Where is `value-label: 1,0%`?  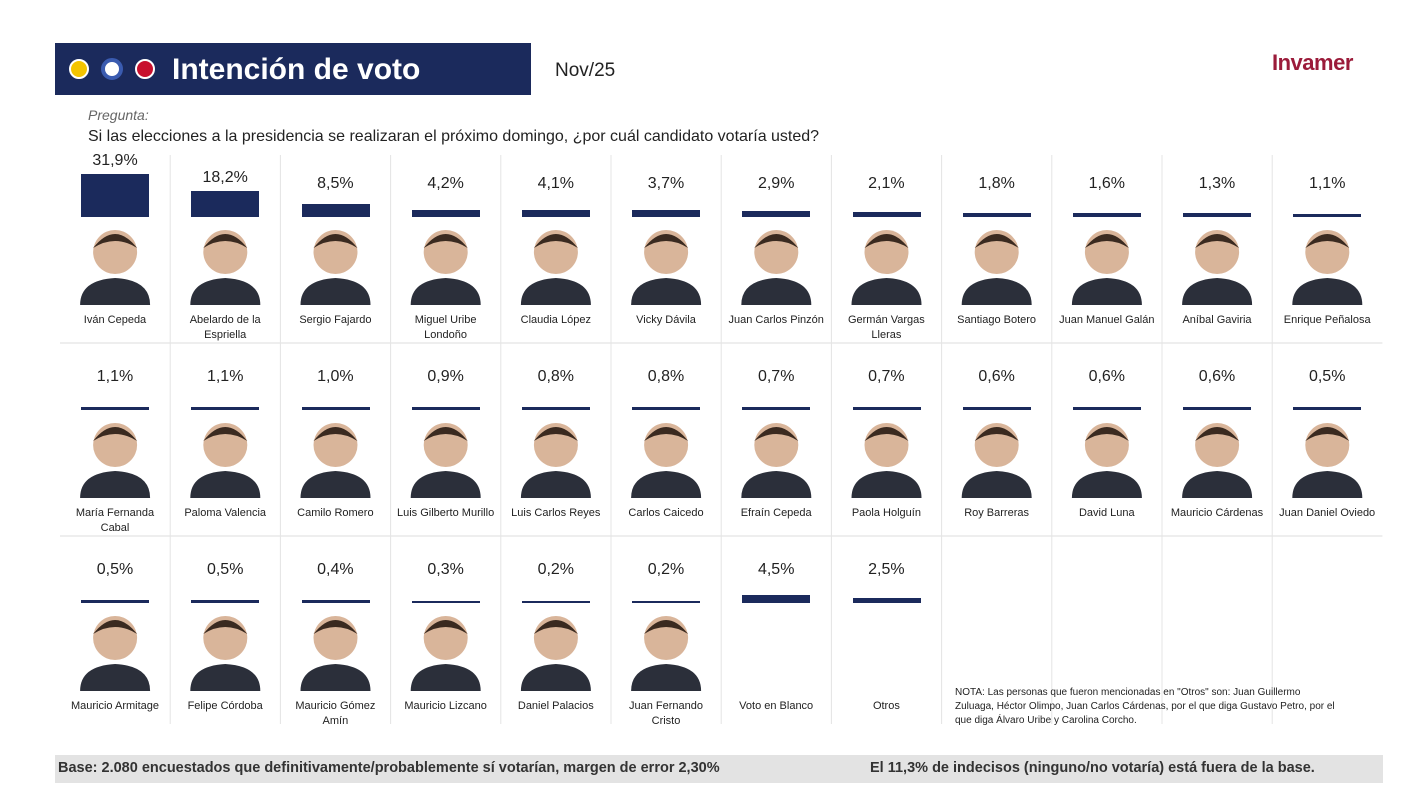 value-label: 1,0% is located at coordinates (335, 376).